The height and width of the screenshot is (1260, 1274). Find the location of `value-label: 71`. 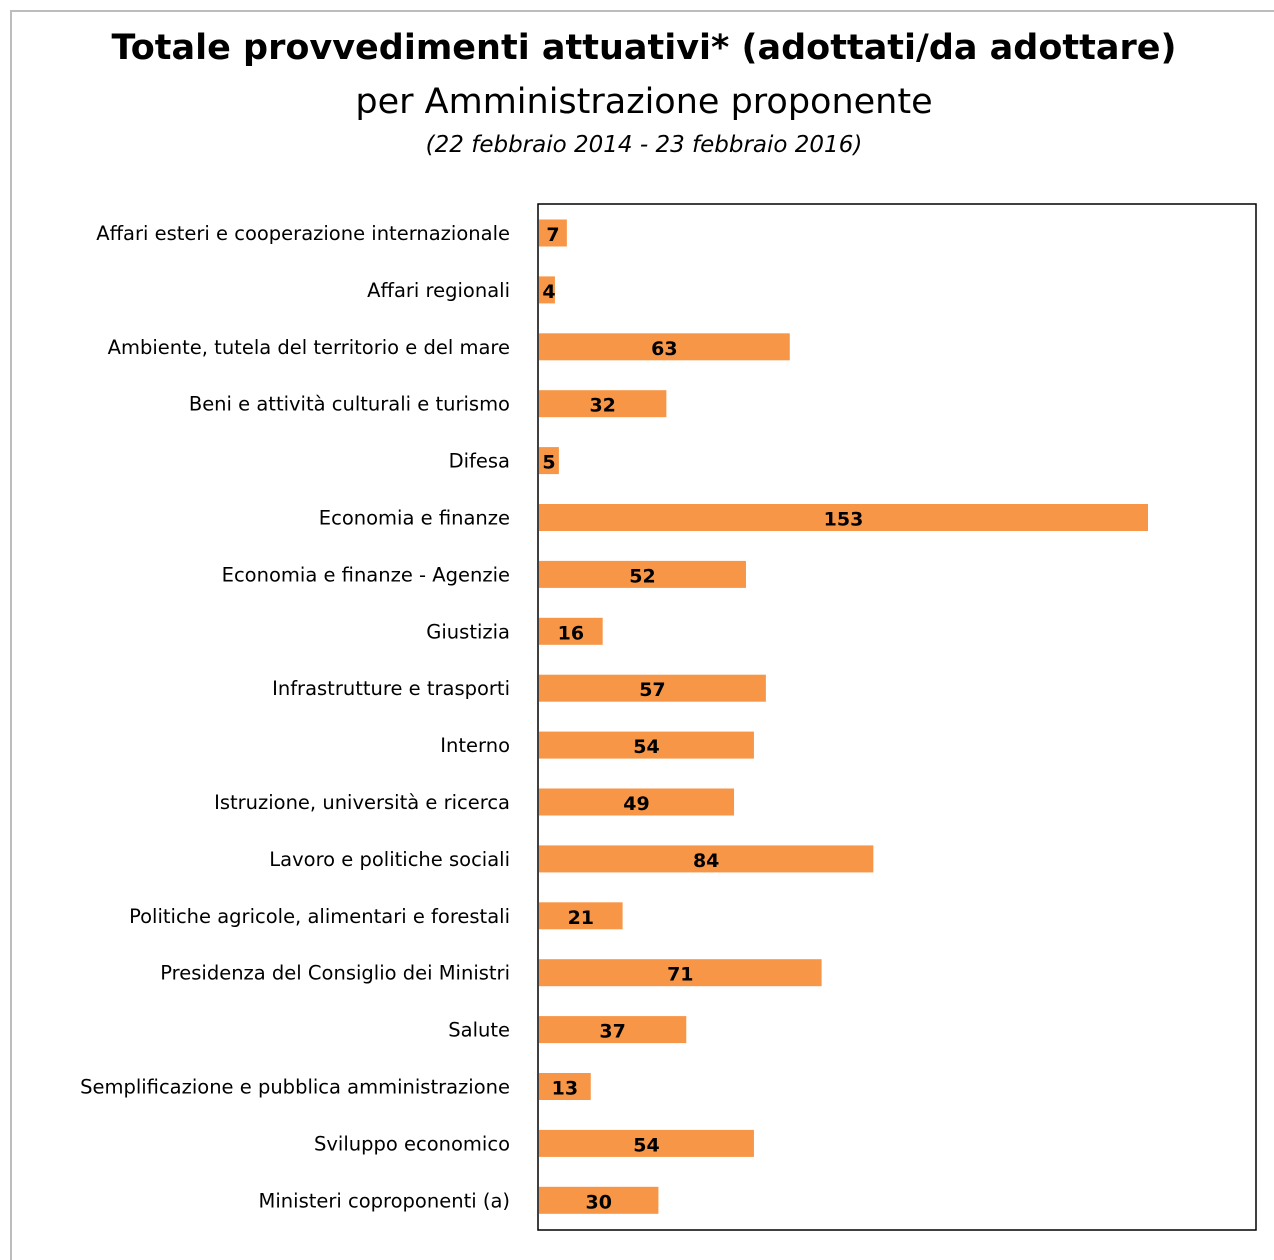

value-label: 71 is located at coordinates (680, 975).